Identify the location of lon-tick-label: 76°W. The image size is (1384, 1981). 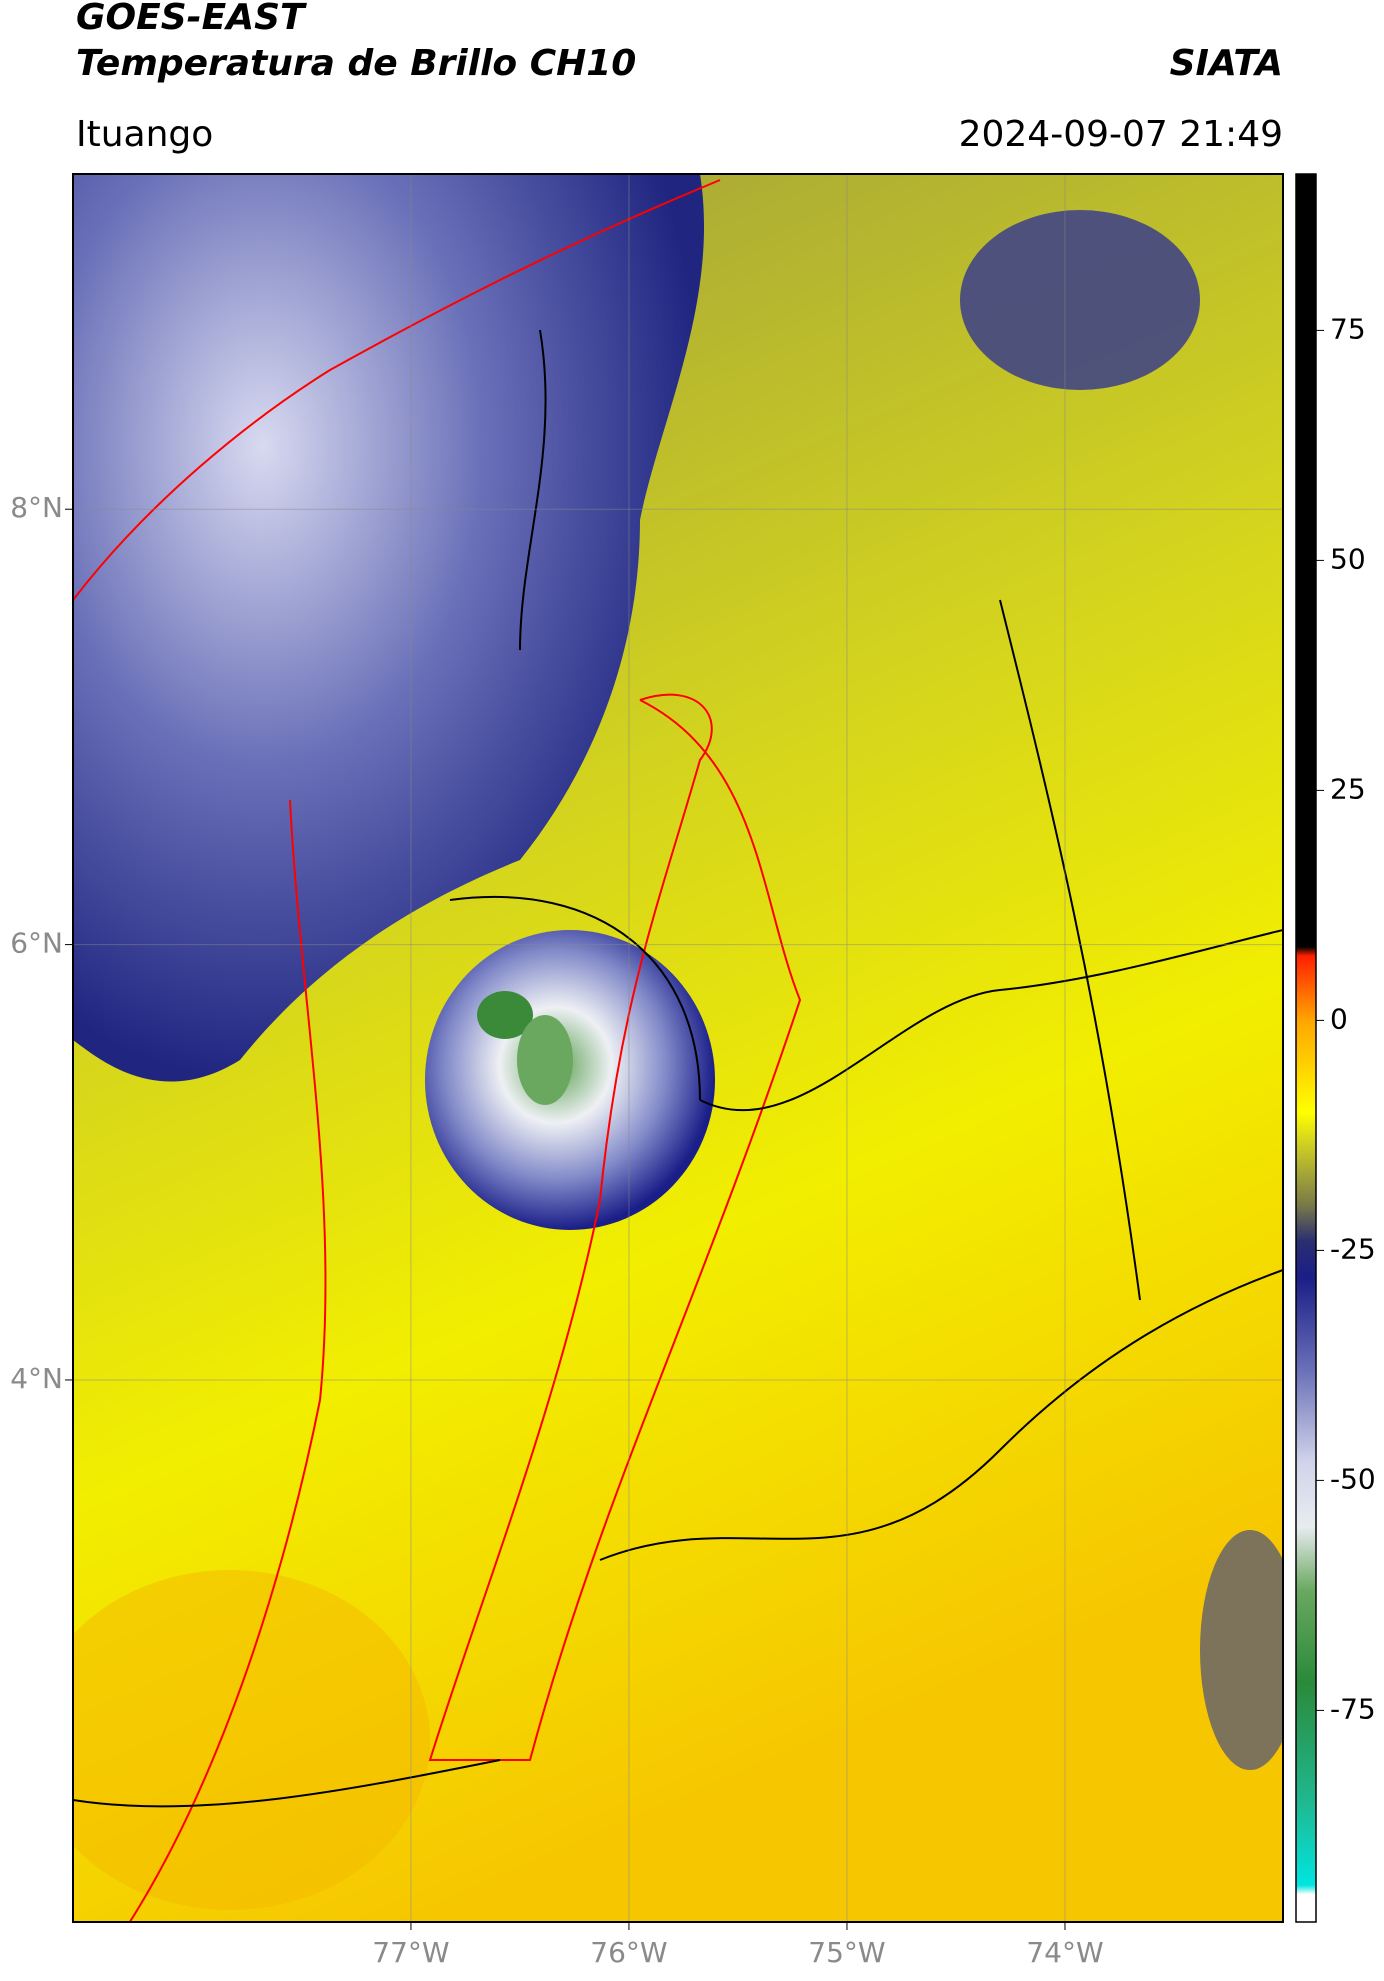
(628, 1952).